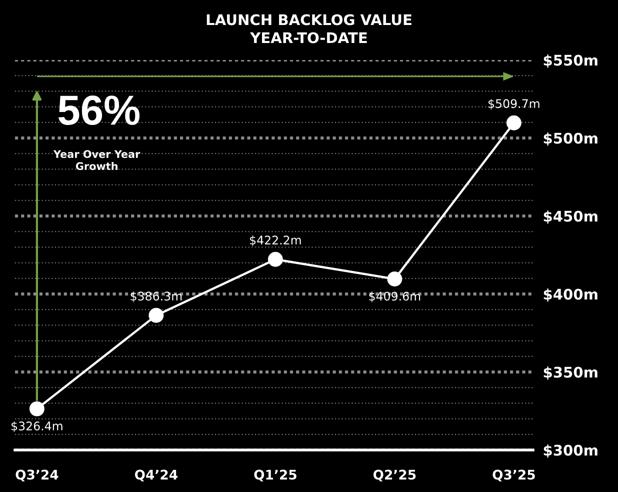 This screenshot has height=492, width=618. Describe the element at coordinates (99, 111) in the screenshot. I see `annotation: 56%` at that location.